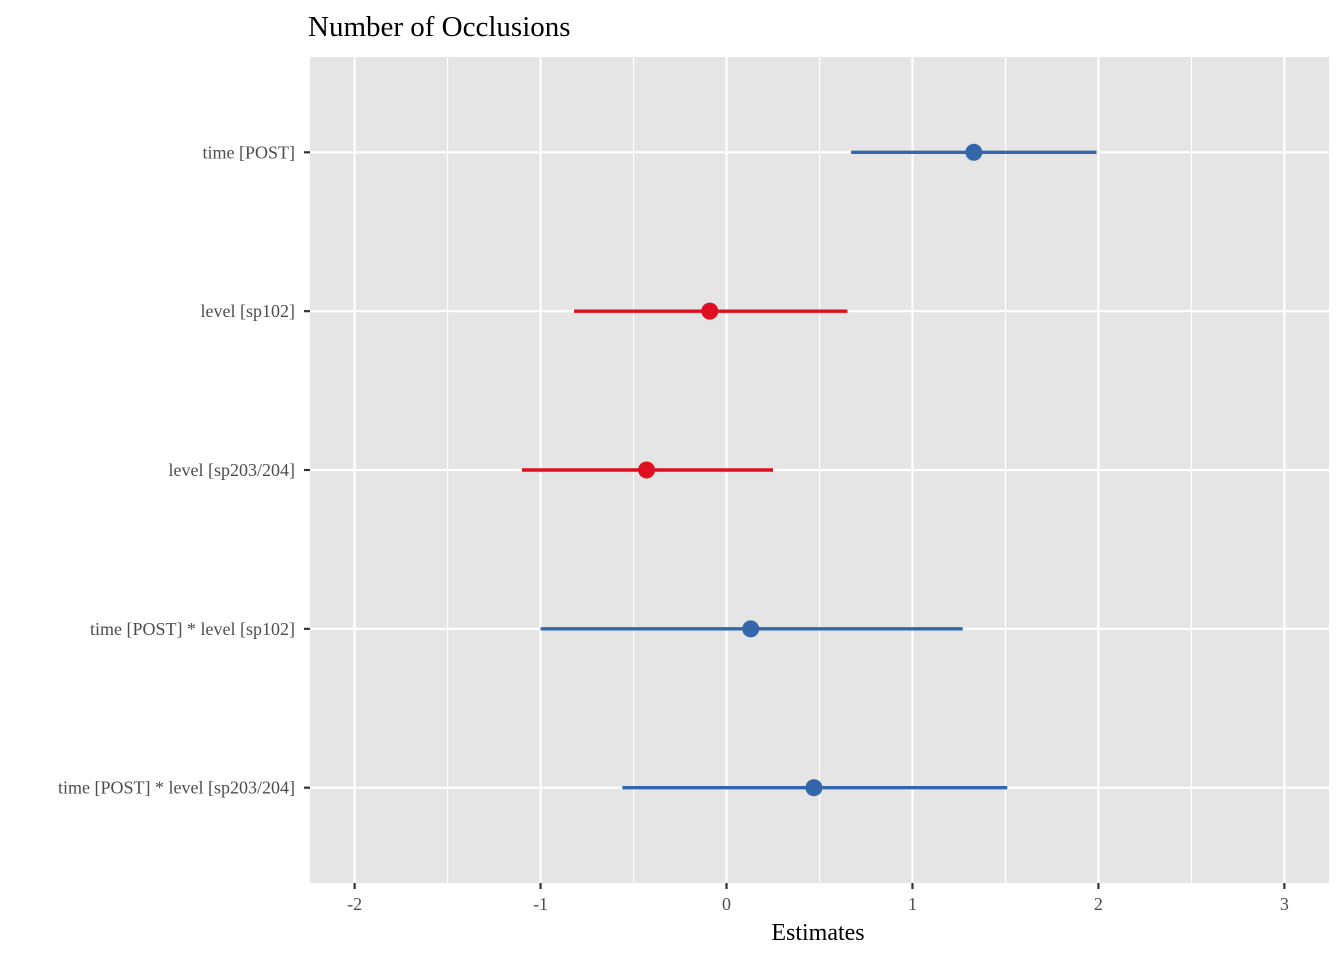 The height and width of the screenshot is (960, 1344). Describe the element at coordinates (1284, 904) in the screenshot. I see `x-tick-label: 3` at that location.